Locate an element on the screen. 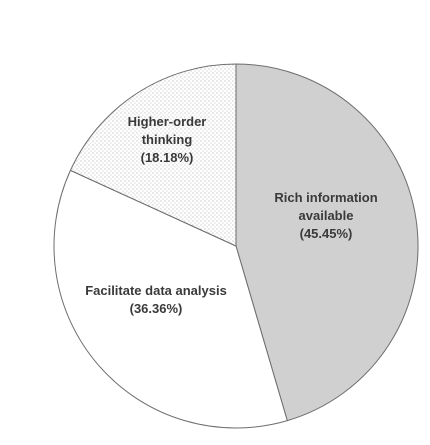 The height and width of the screenshot is (445, 430). slice-label-line: available is located at coordinates (326, 215).